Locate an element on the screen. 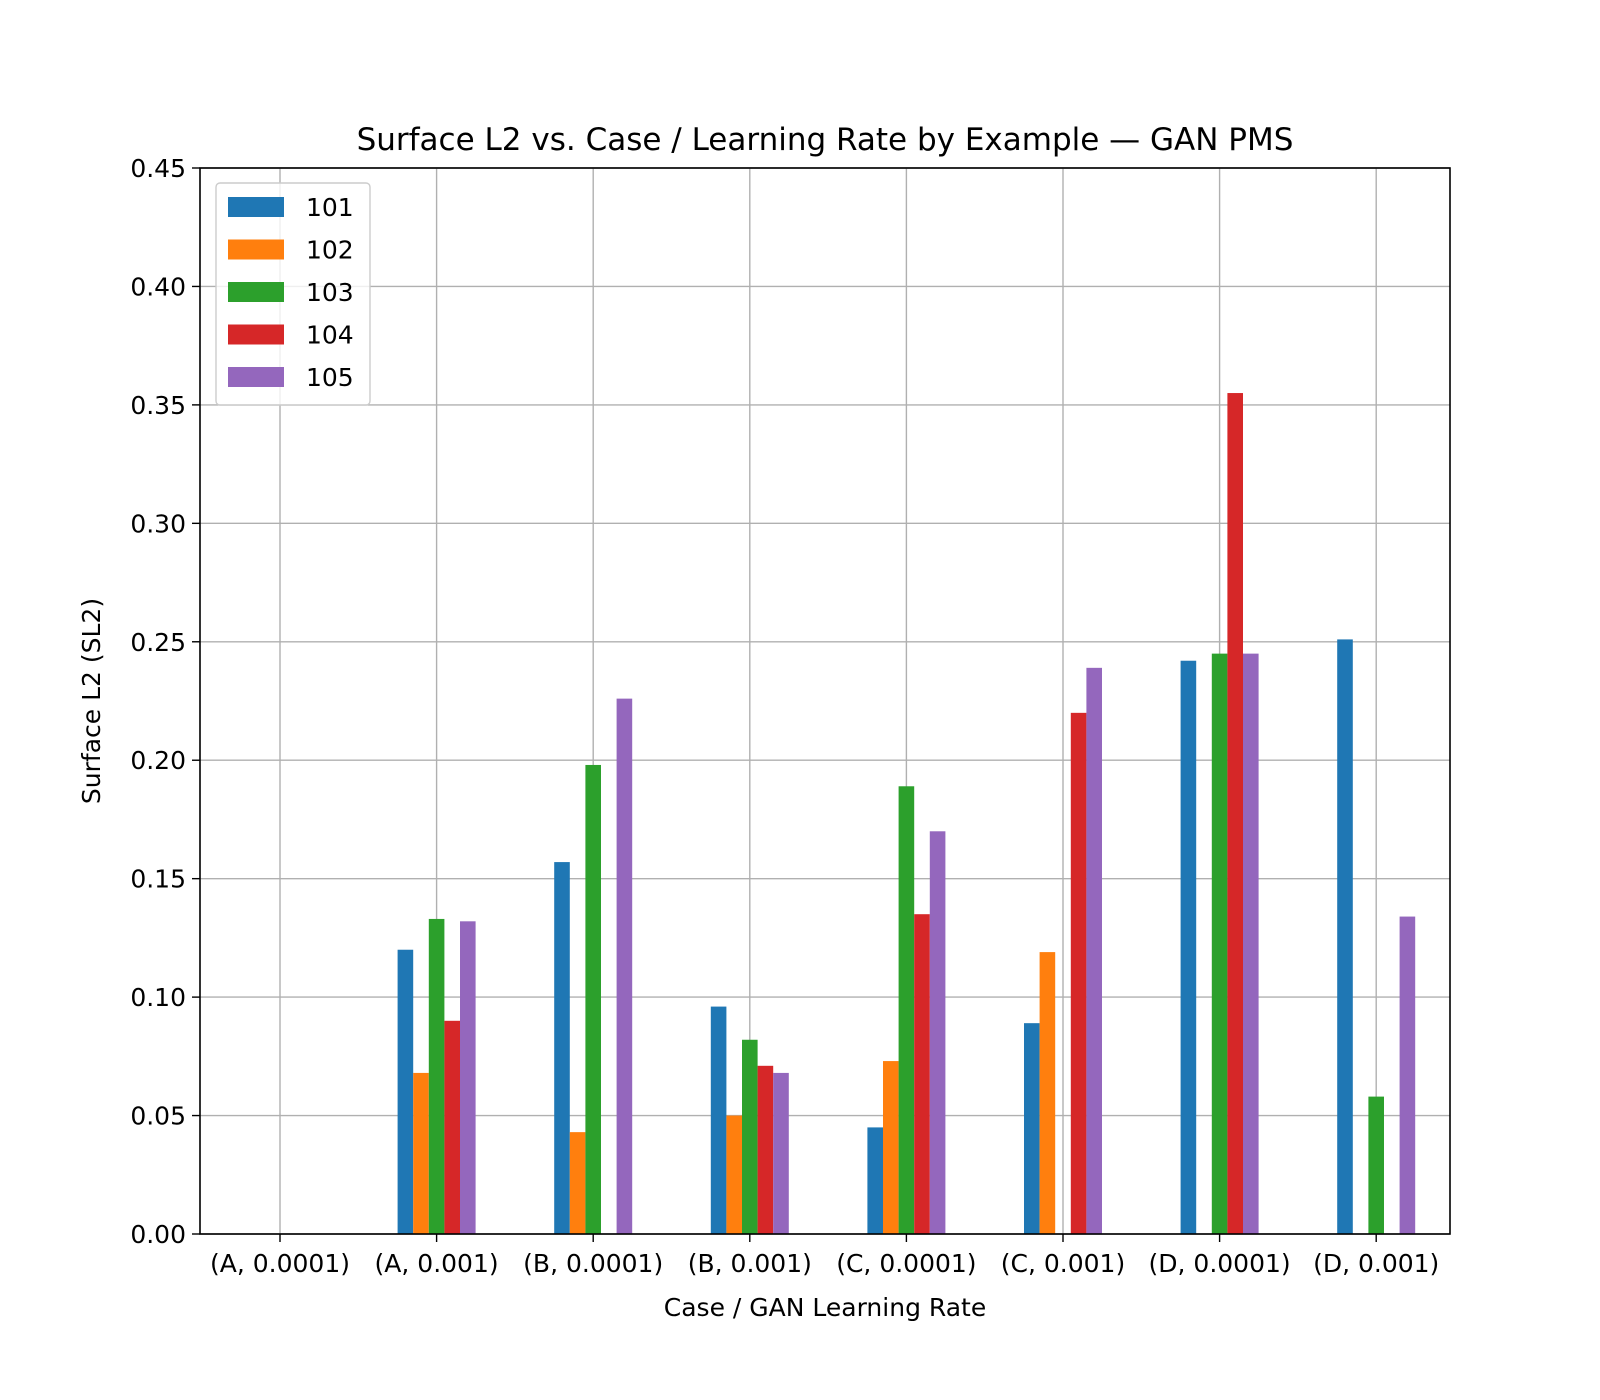  x-tick-label: (A, 0.0001) is located at coordinates (280, 1263).